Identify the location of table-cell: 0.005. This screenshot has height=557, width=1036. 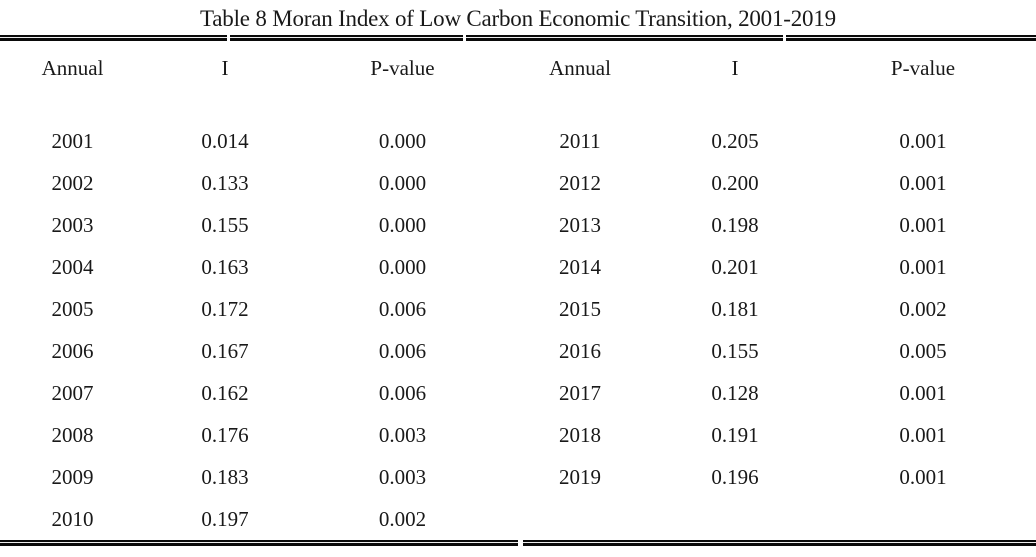
(923, 350).